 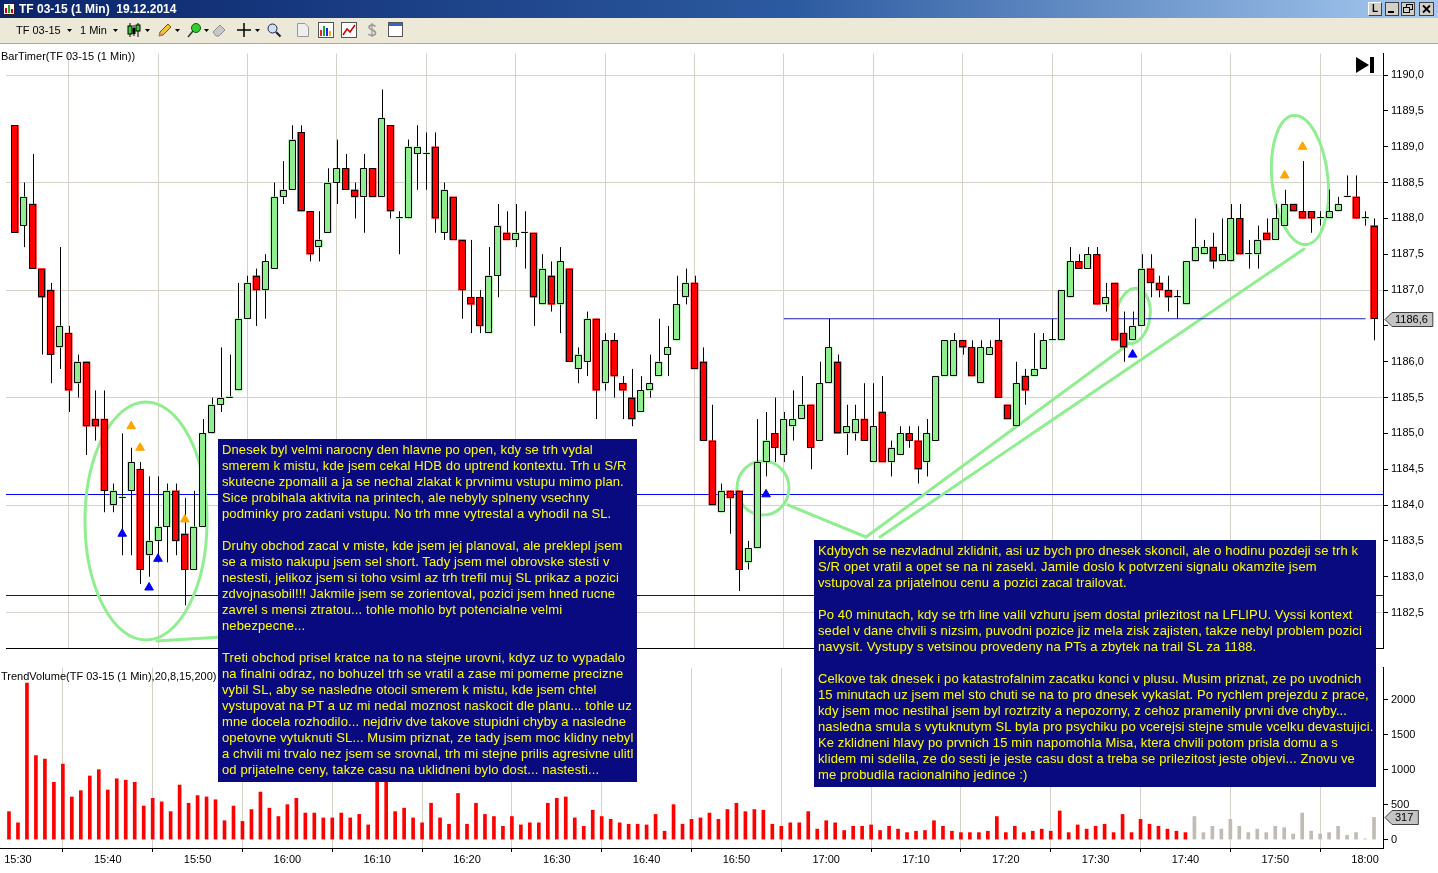 I want to click on x-tick-label: 17:30, so click(x=1095, y=858).